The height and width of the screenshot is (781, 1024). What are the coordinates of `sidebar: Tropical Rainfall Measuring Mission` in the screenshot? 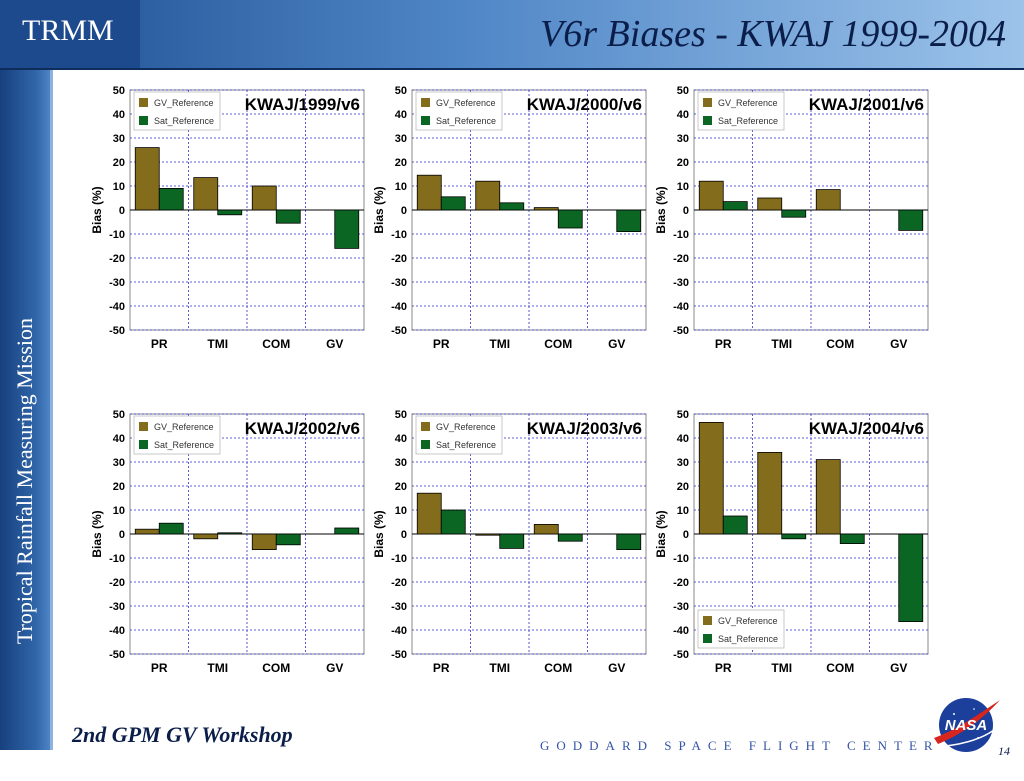 It's located at (26, 410).